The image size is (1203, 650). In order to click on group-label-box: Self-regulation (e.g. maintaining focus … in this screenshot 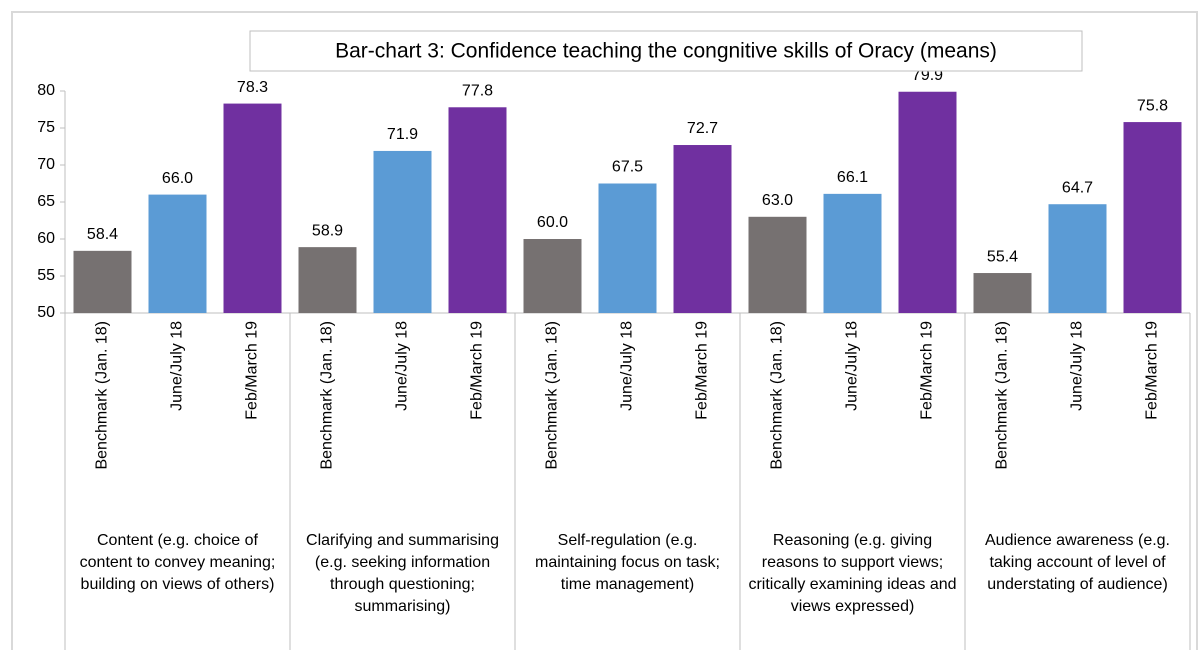, I will do `click(627, 562)`.